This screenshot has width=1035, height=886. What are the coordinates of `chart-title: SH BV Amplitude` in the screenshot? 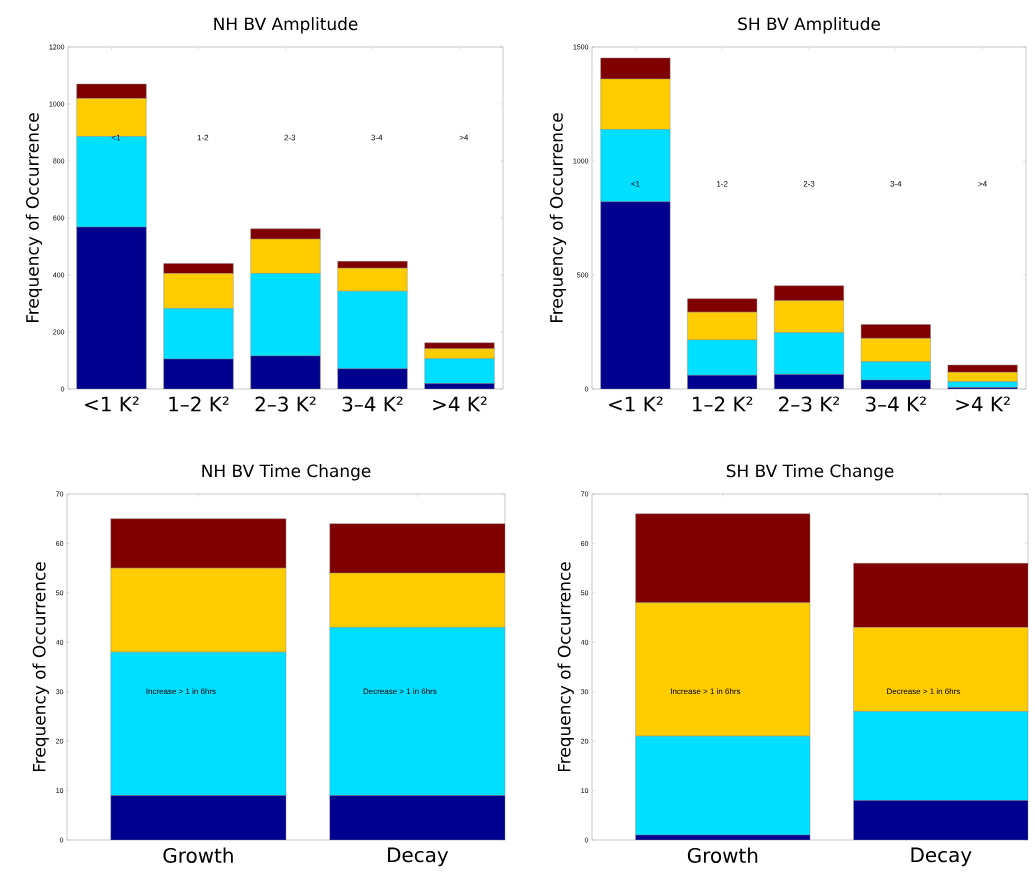 It's located at (809, 25).